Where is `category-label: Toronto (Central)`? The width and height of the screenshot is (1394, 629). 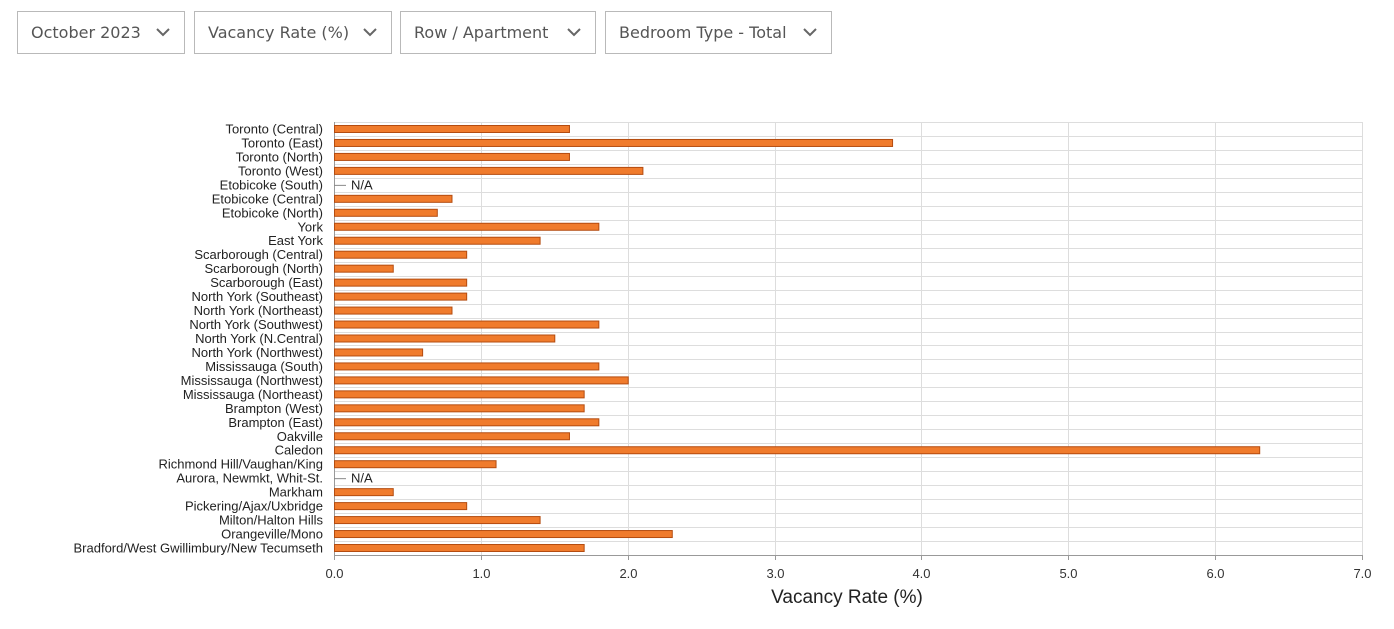 category-label: Toronto (Central) is located at coordinates (274, 129).